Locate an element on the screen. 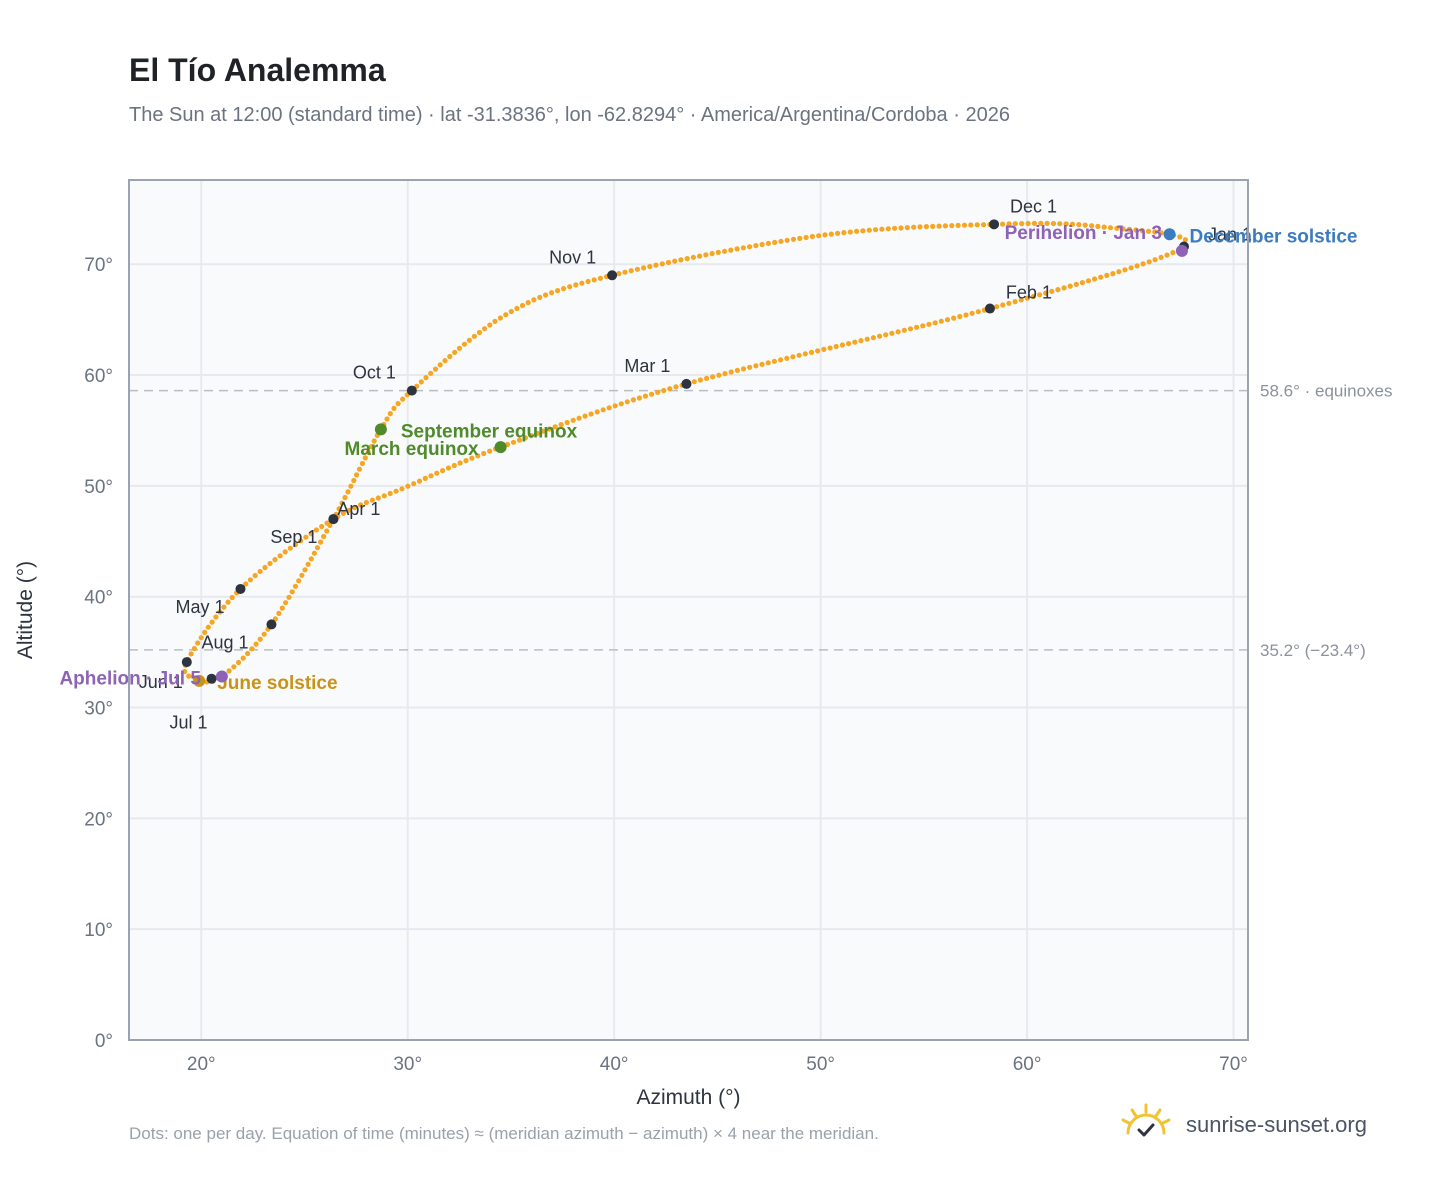 This screenshot has height=1188, width=1448. month-marker-label: Jul 1 is located at coordinates (189, 723).